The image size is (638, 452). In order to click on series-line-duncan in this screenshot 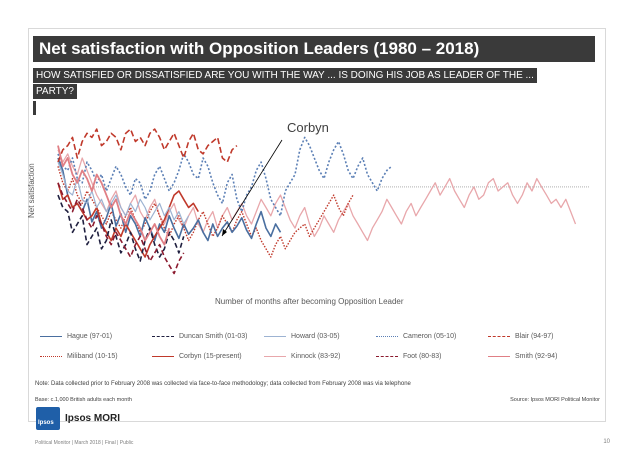, I will do `click(121, 228)`.